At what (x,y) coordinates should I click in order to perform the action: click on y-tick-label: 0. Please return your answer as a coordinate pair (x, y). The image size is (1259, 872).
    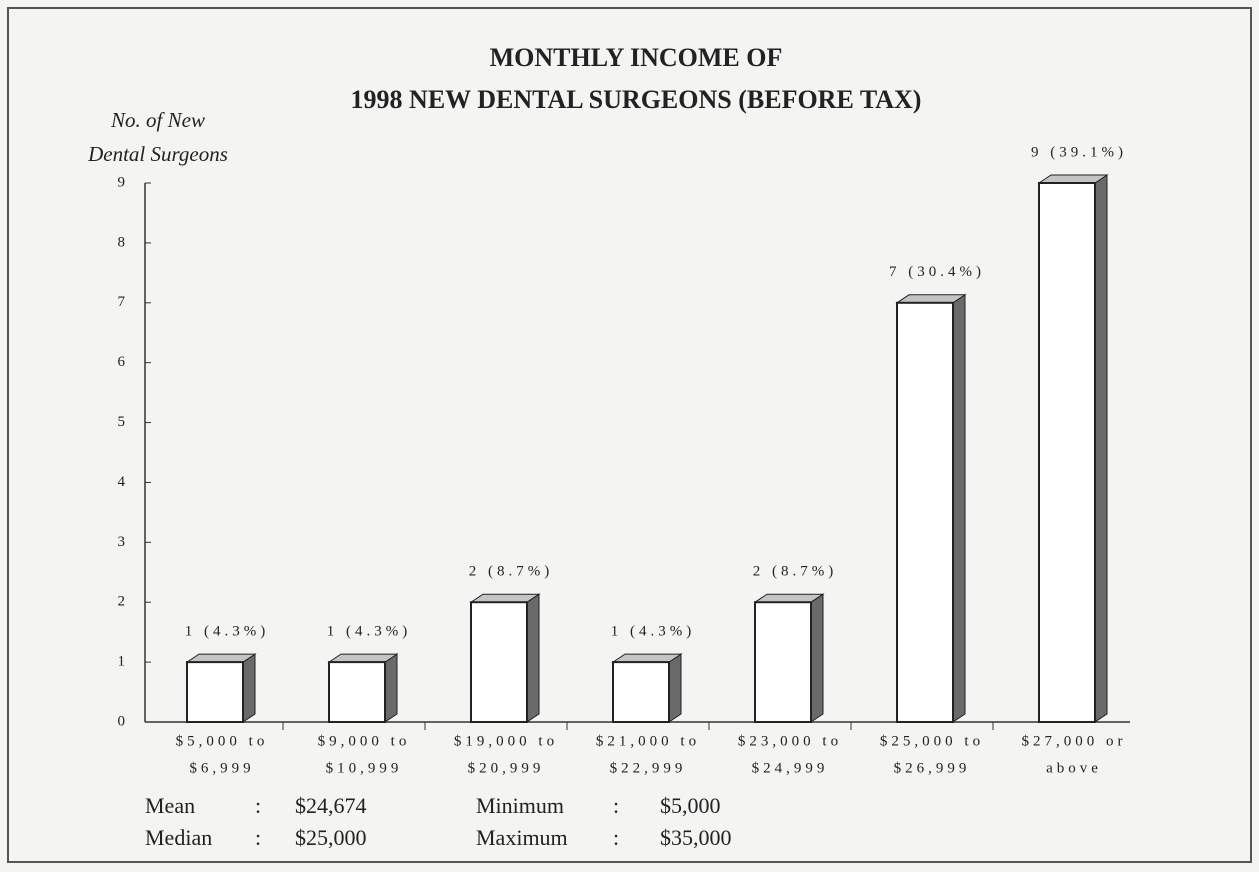
    Looking at the image, I should click on (122, 721).